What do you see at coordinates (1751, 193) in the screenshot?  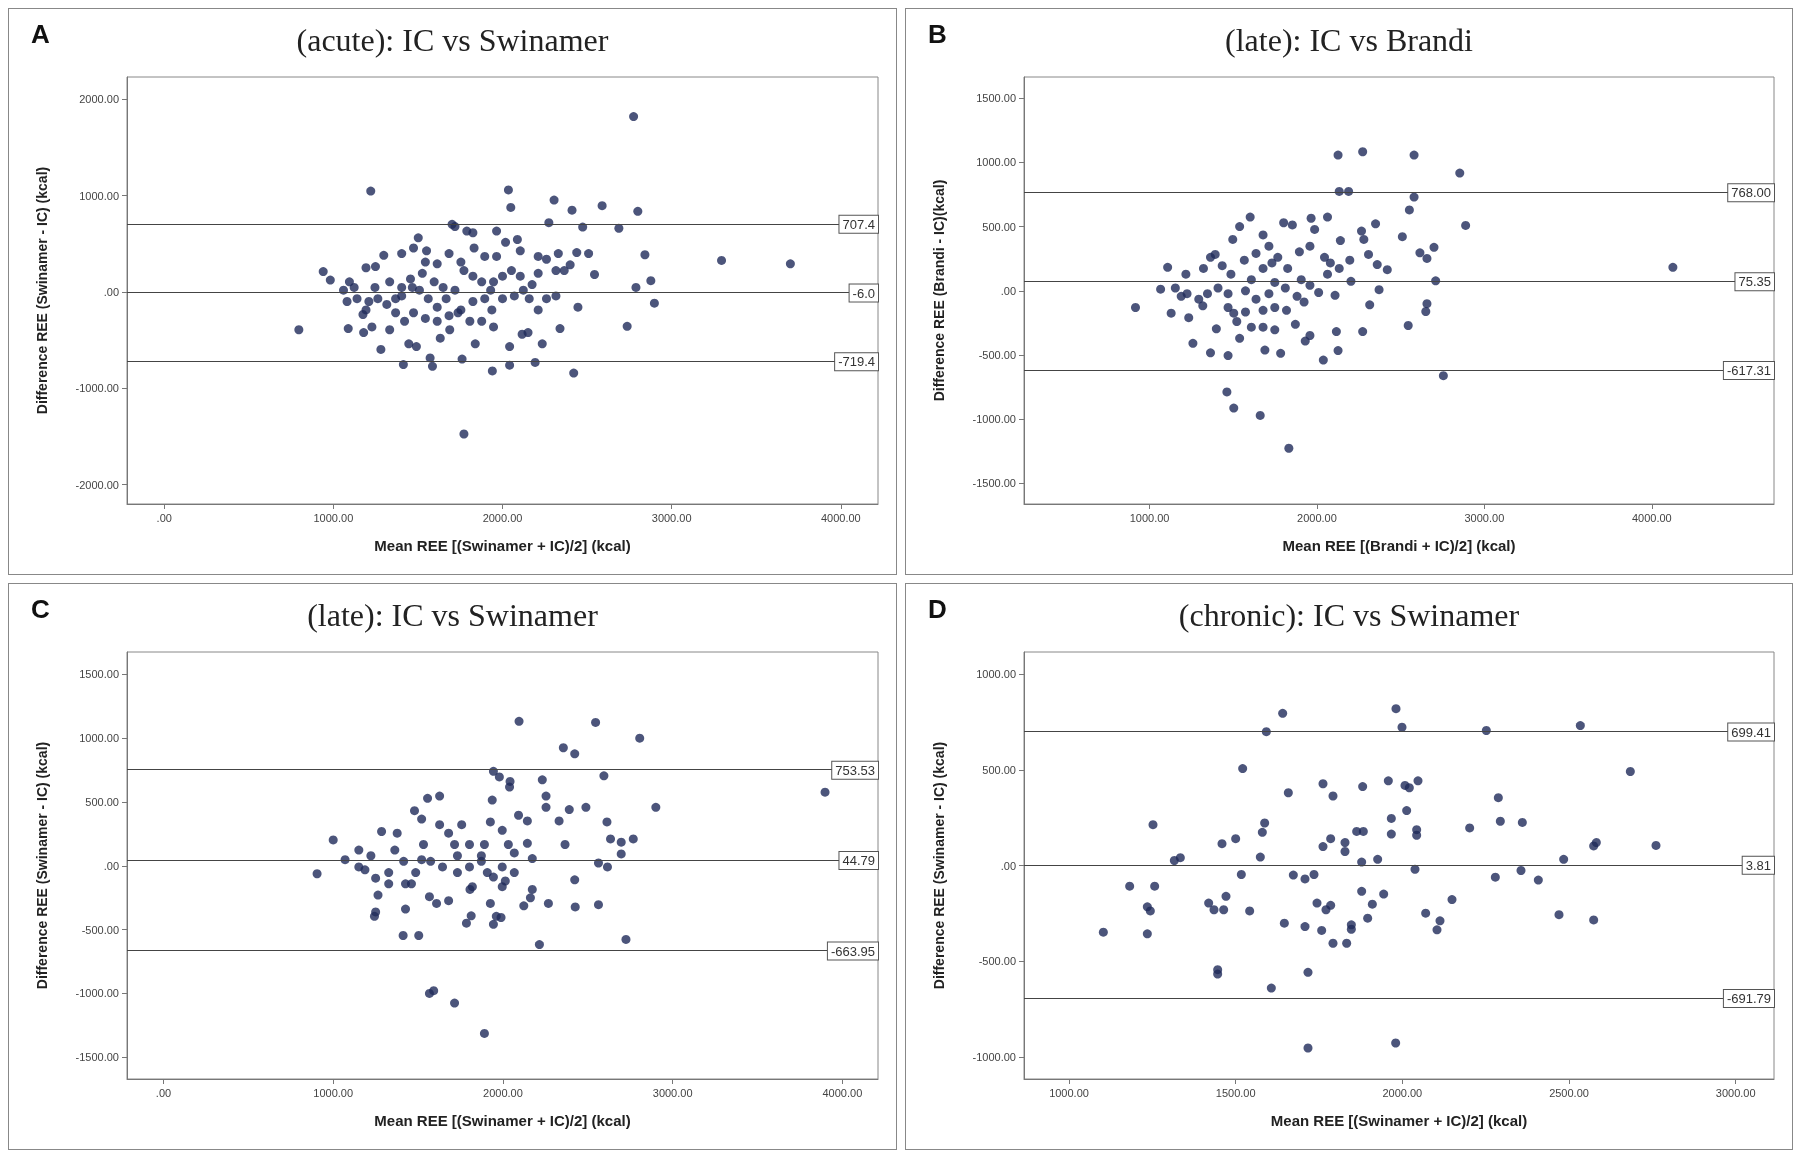 I see `ref-line-label: 768.00` at bounding box center [1751, 193].